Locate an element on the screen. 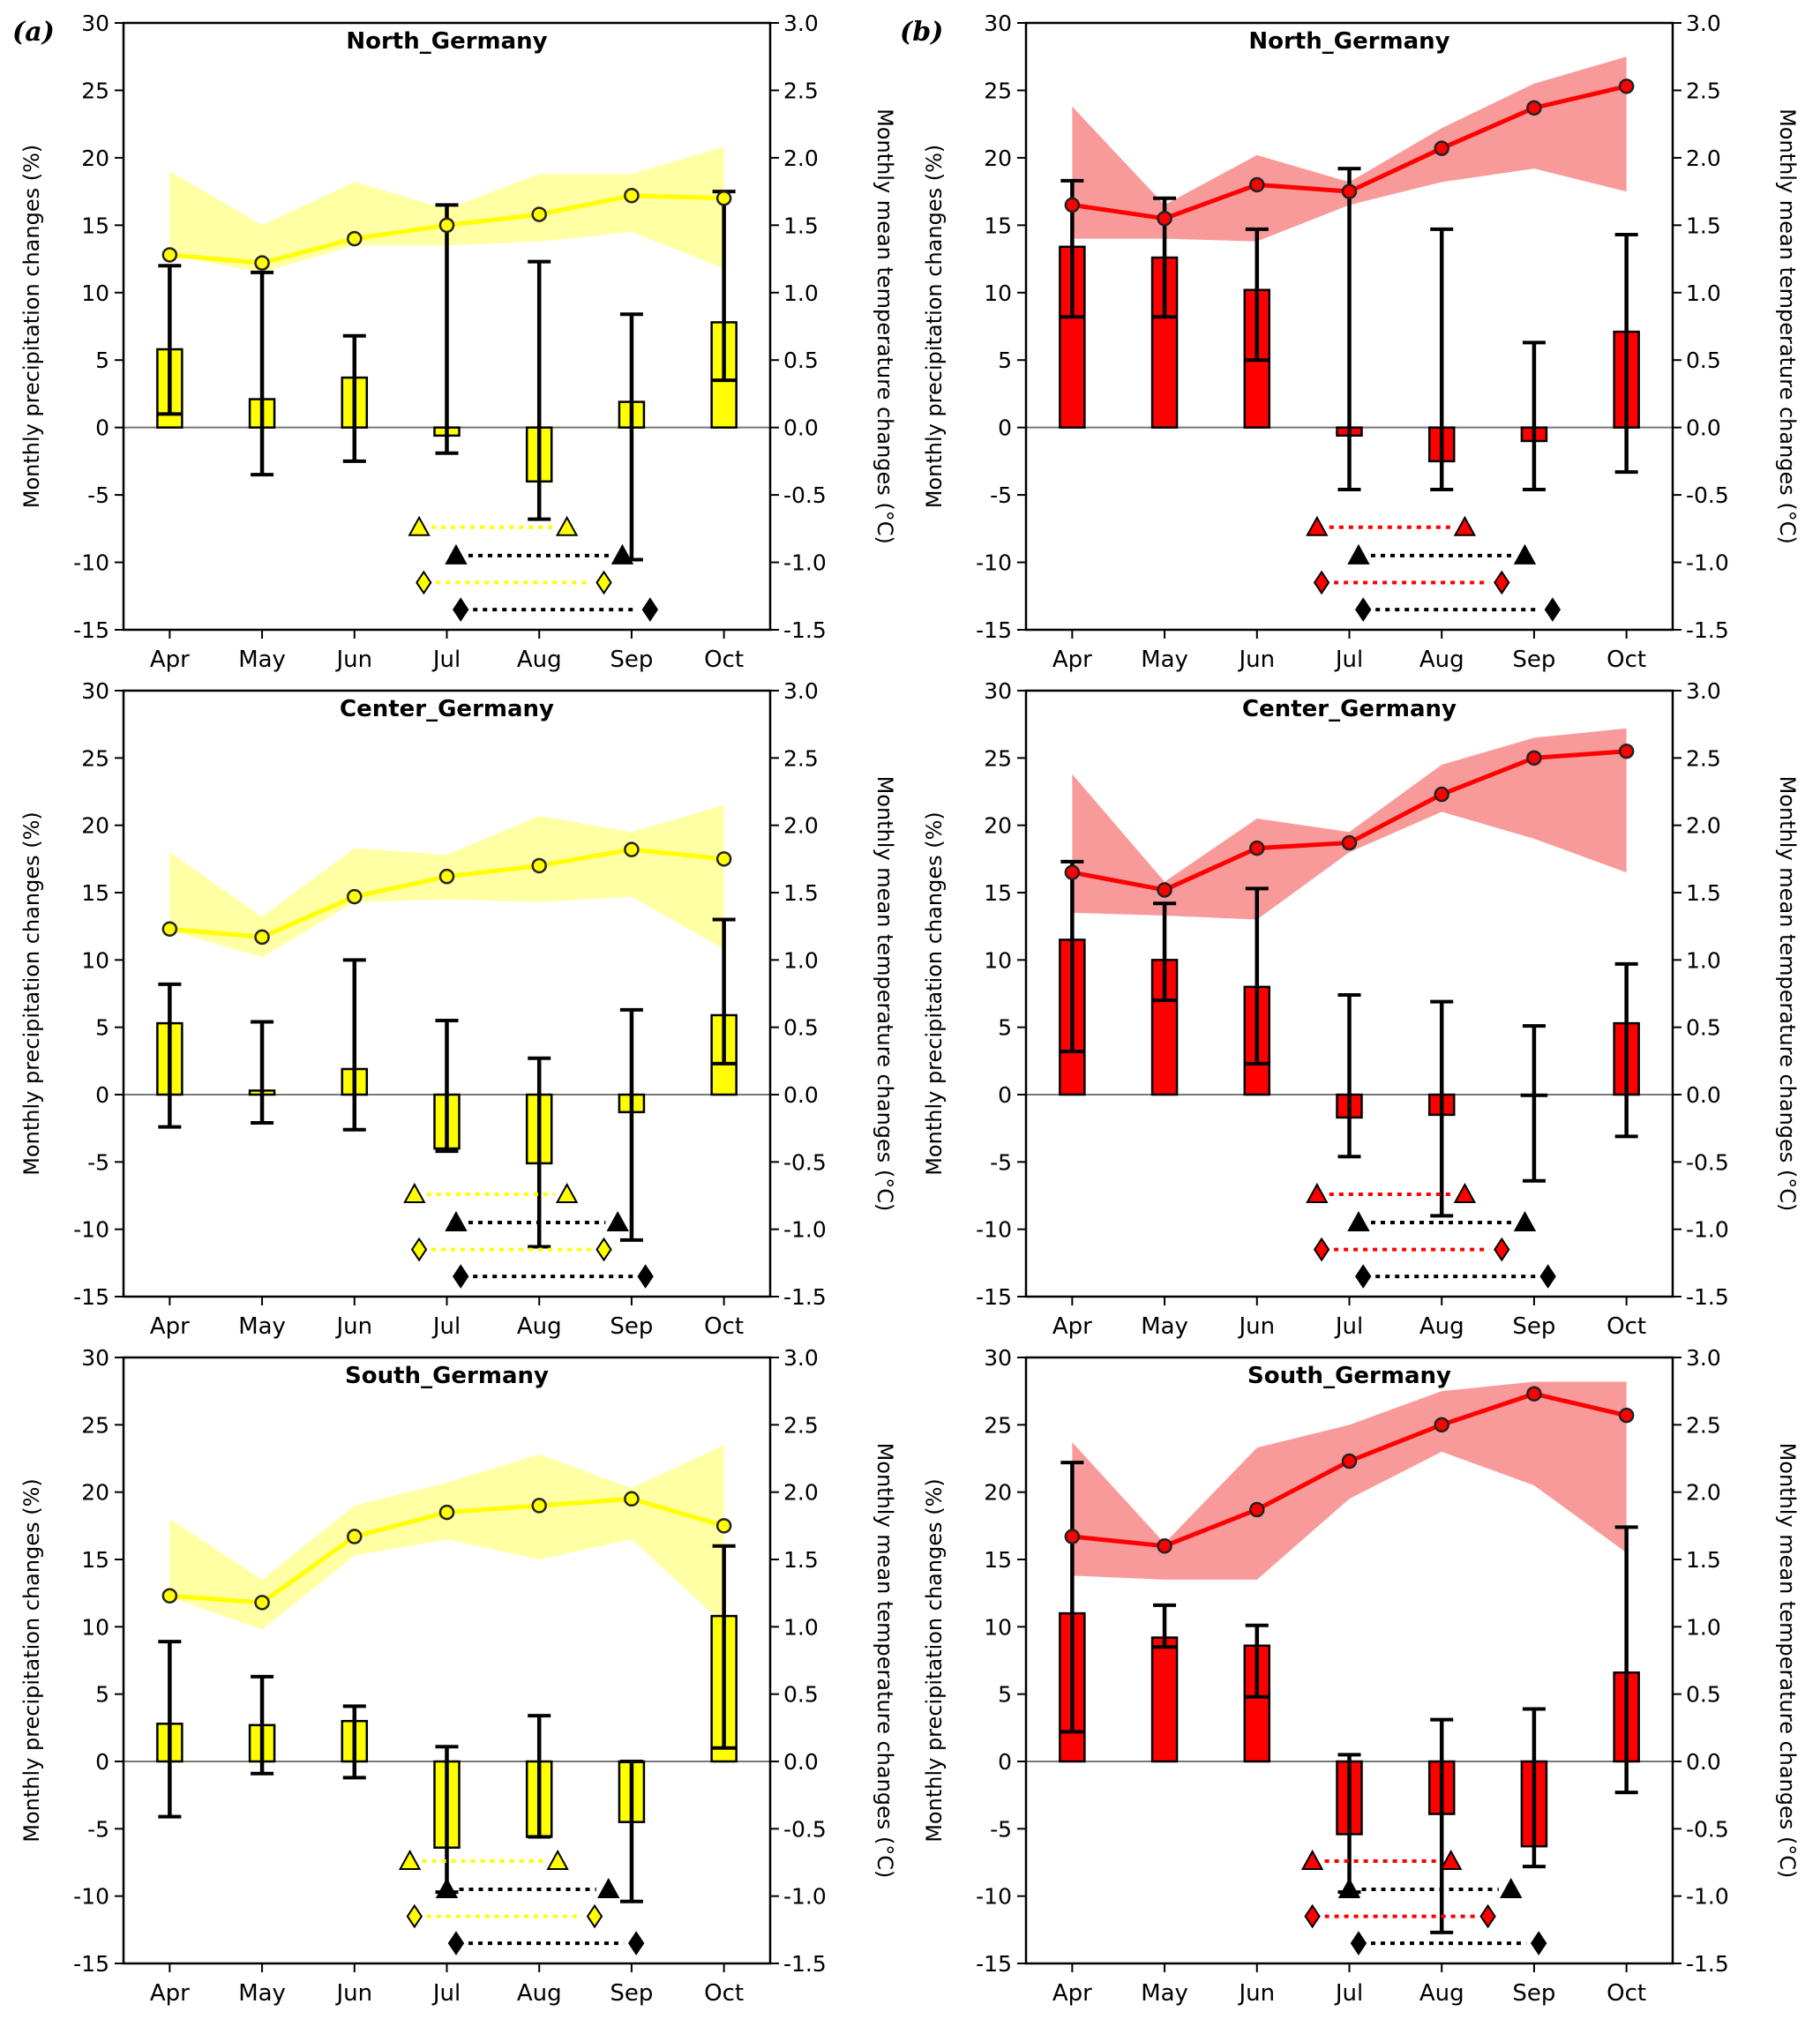  y-tick-label: 0 is located at coordinates (1005, 428).